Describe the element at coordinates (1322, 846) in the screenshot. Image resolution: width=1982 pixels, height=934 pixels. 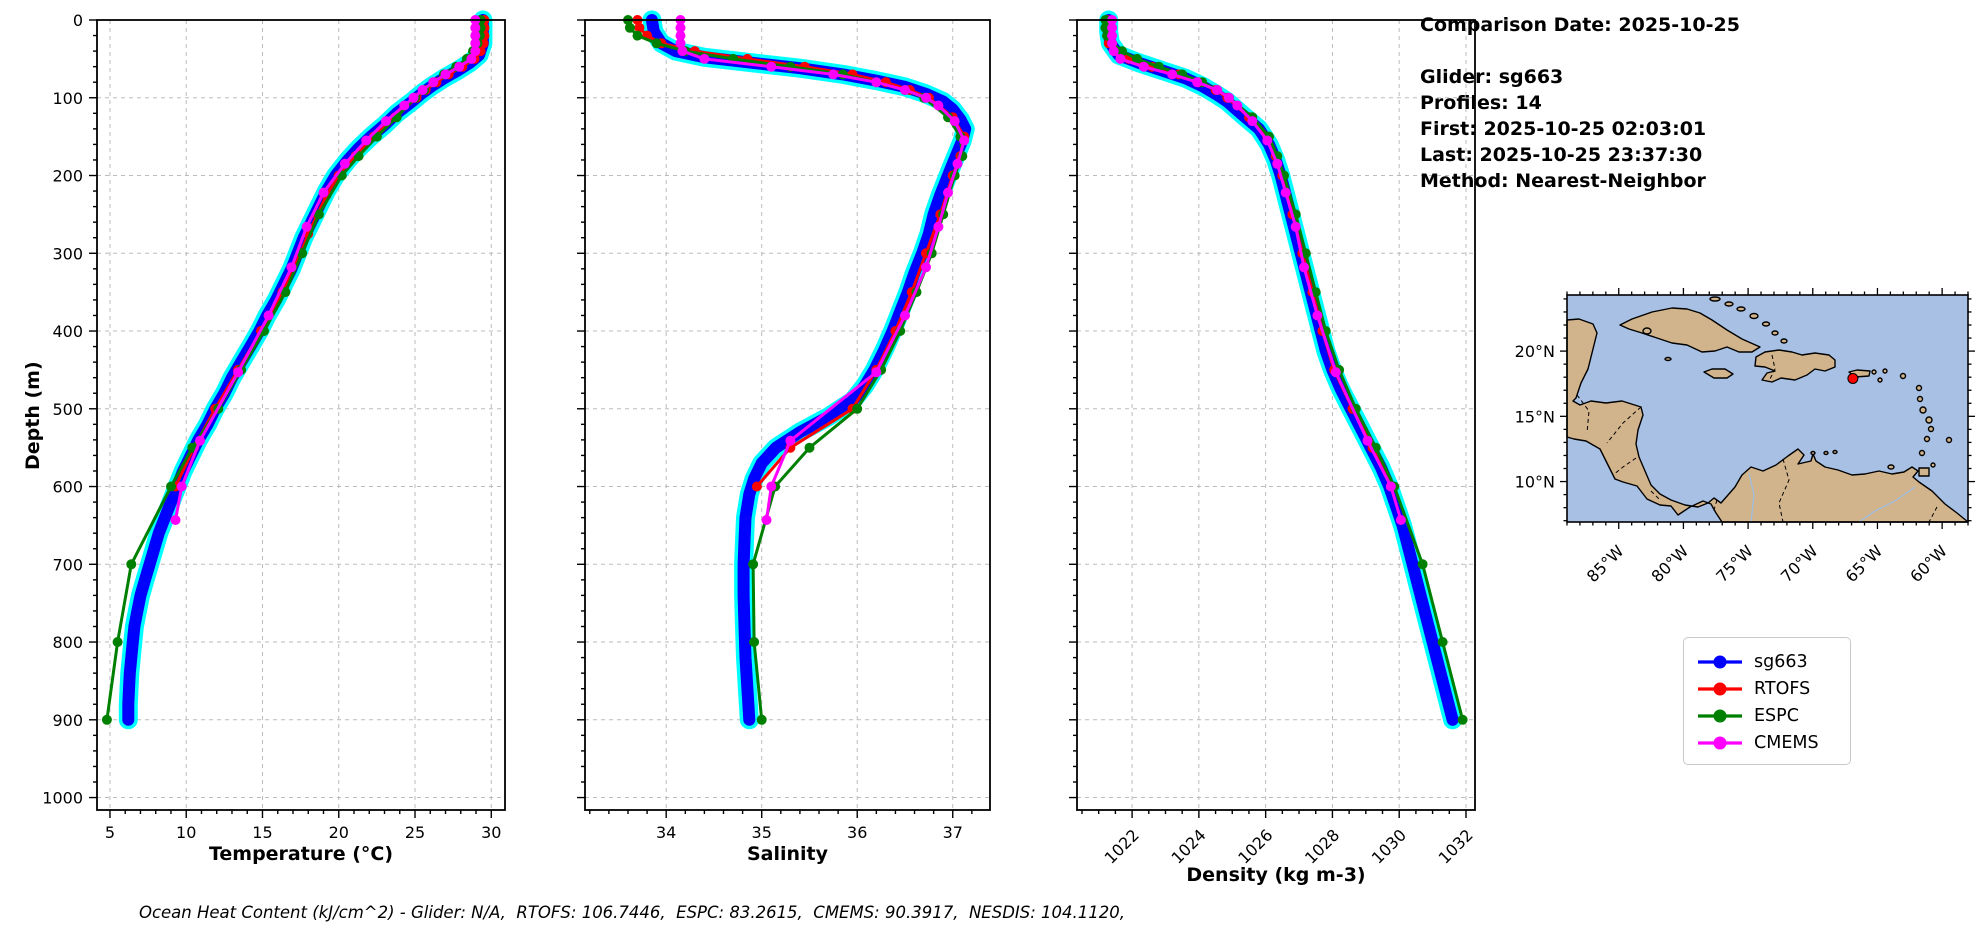
I see `svg-text: 1028` at that location.